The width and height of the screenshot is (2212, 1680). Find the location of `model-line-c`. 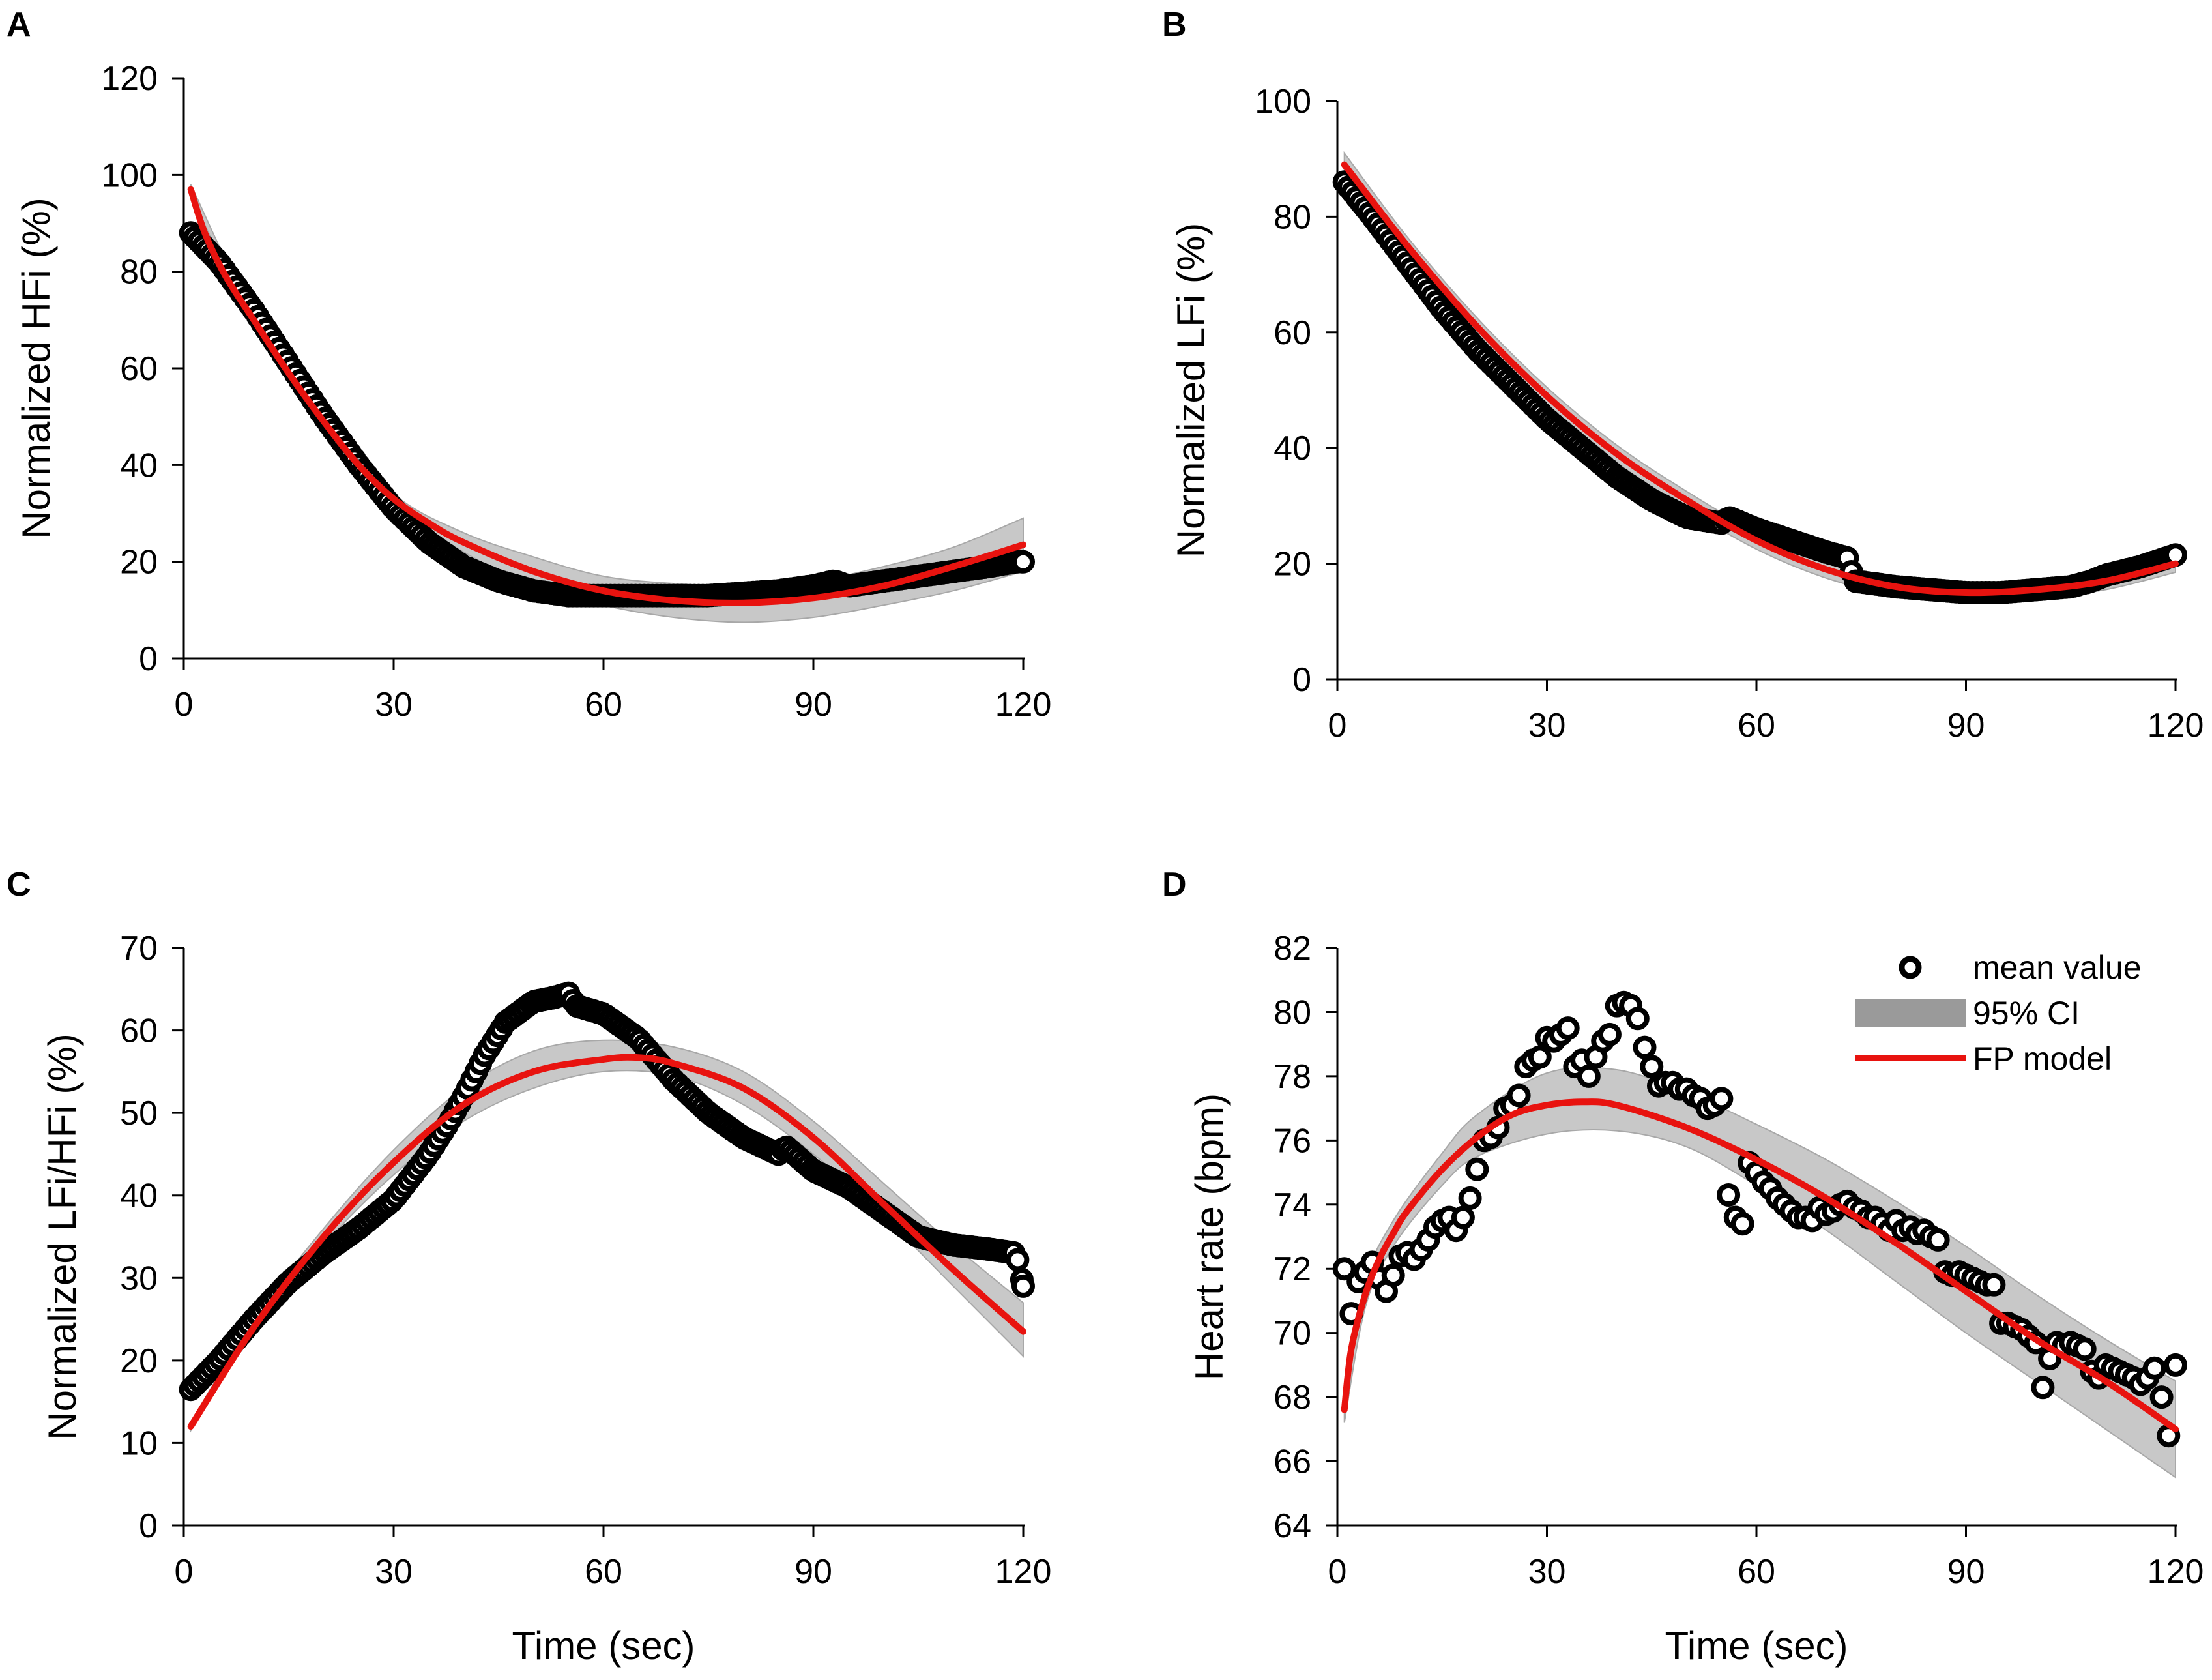

model-line-c is located at coordinates (606, 1242).